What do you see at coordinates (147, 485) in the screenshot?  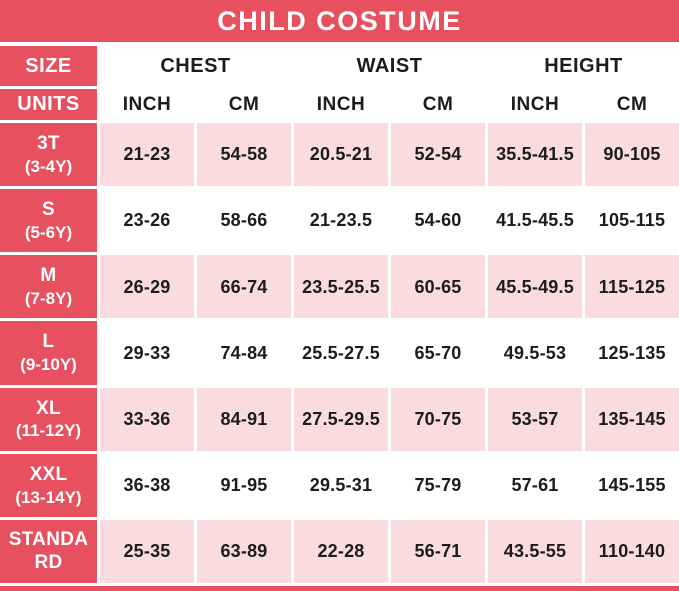 I see `size-value-cell: 36-38` at bounding box center [147, 485].